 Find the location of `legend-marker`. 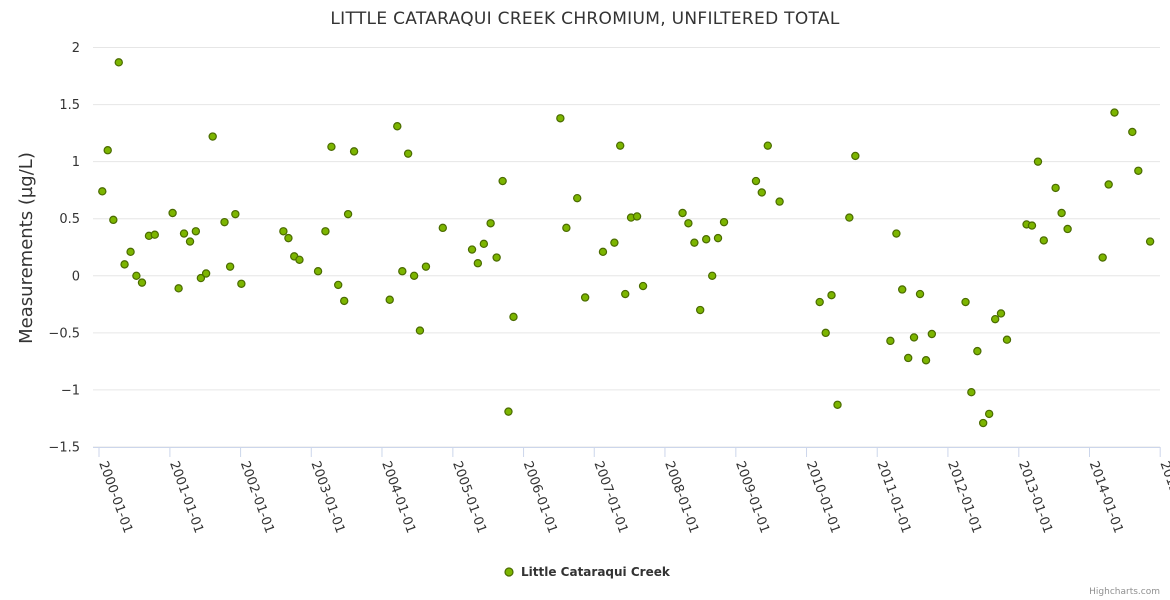

legend-marker is located at coordinates (509, 572).